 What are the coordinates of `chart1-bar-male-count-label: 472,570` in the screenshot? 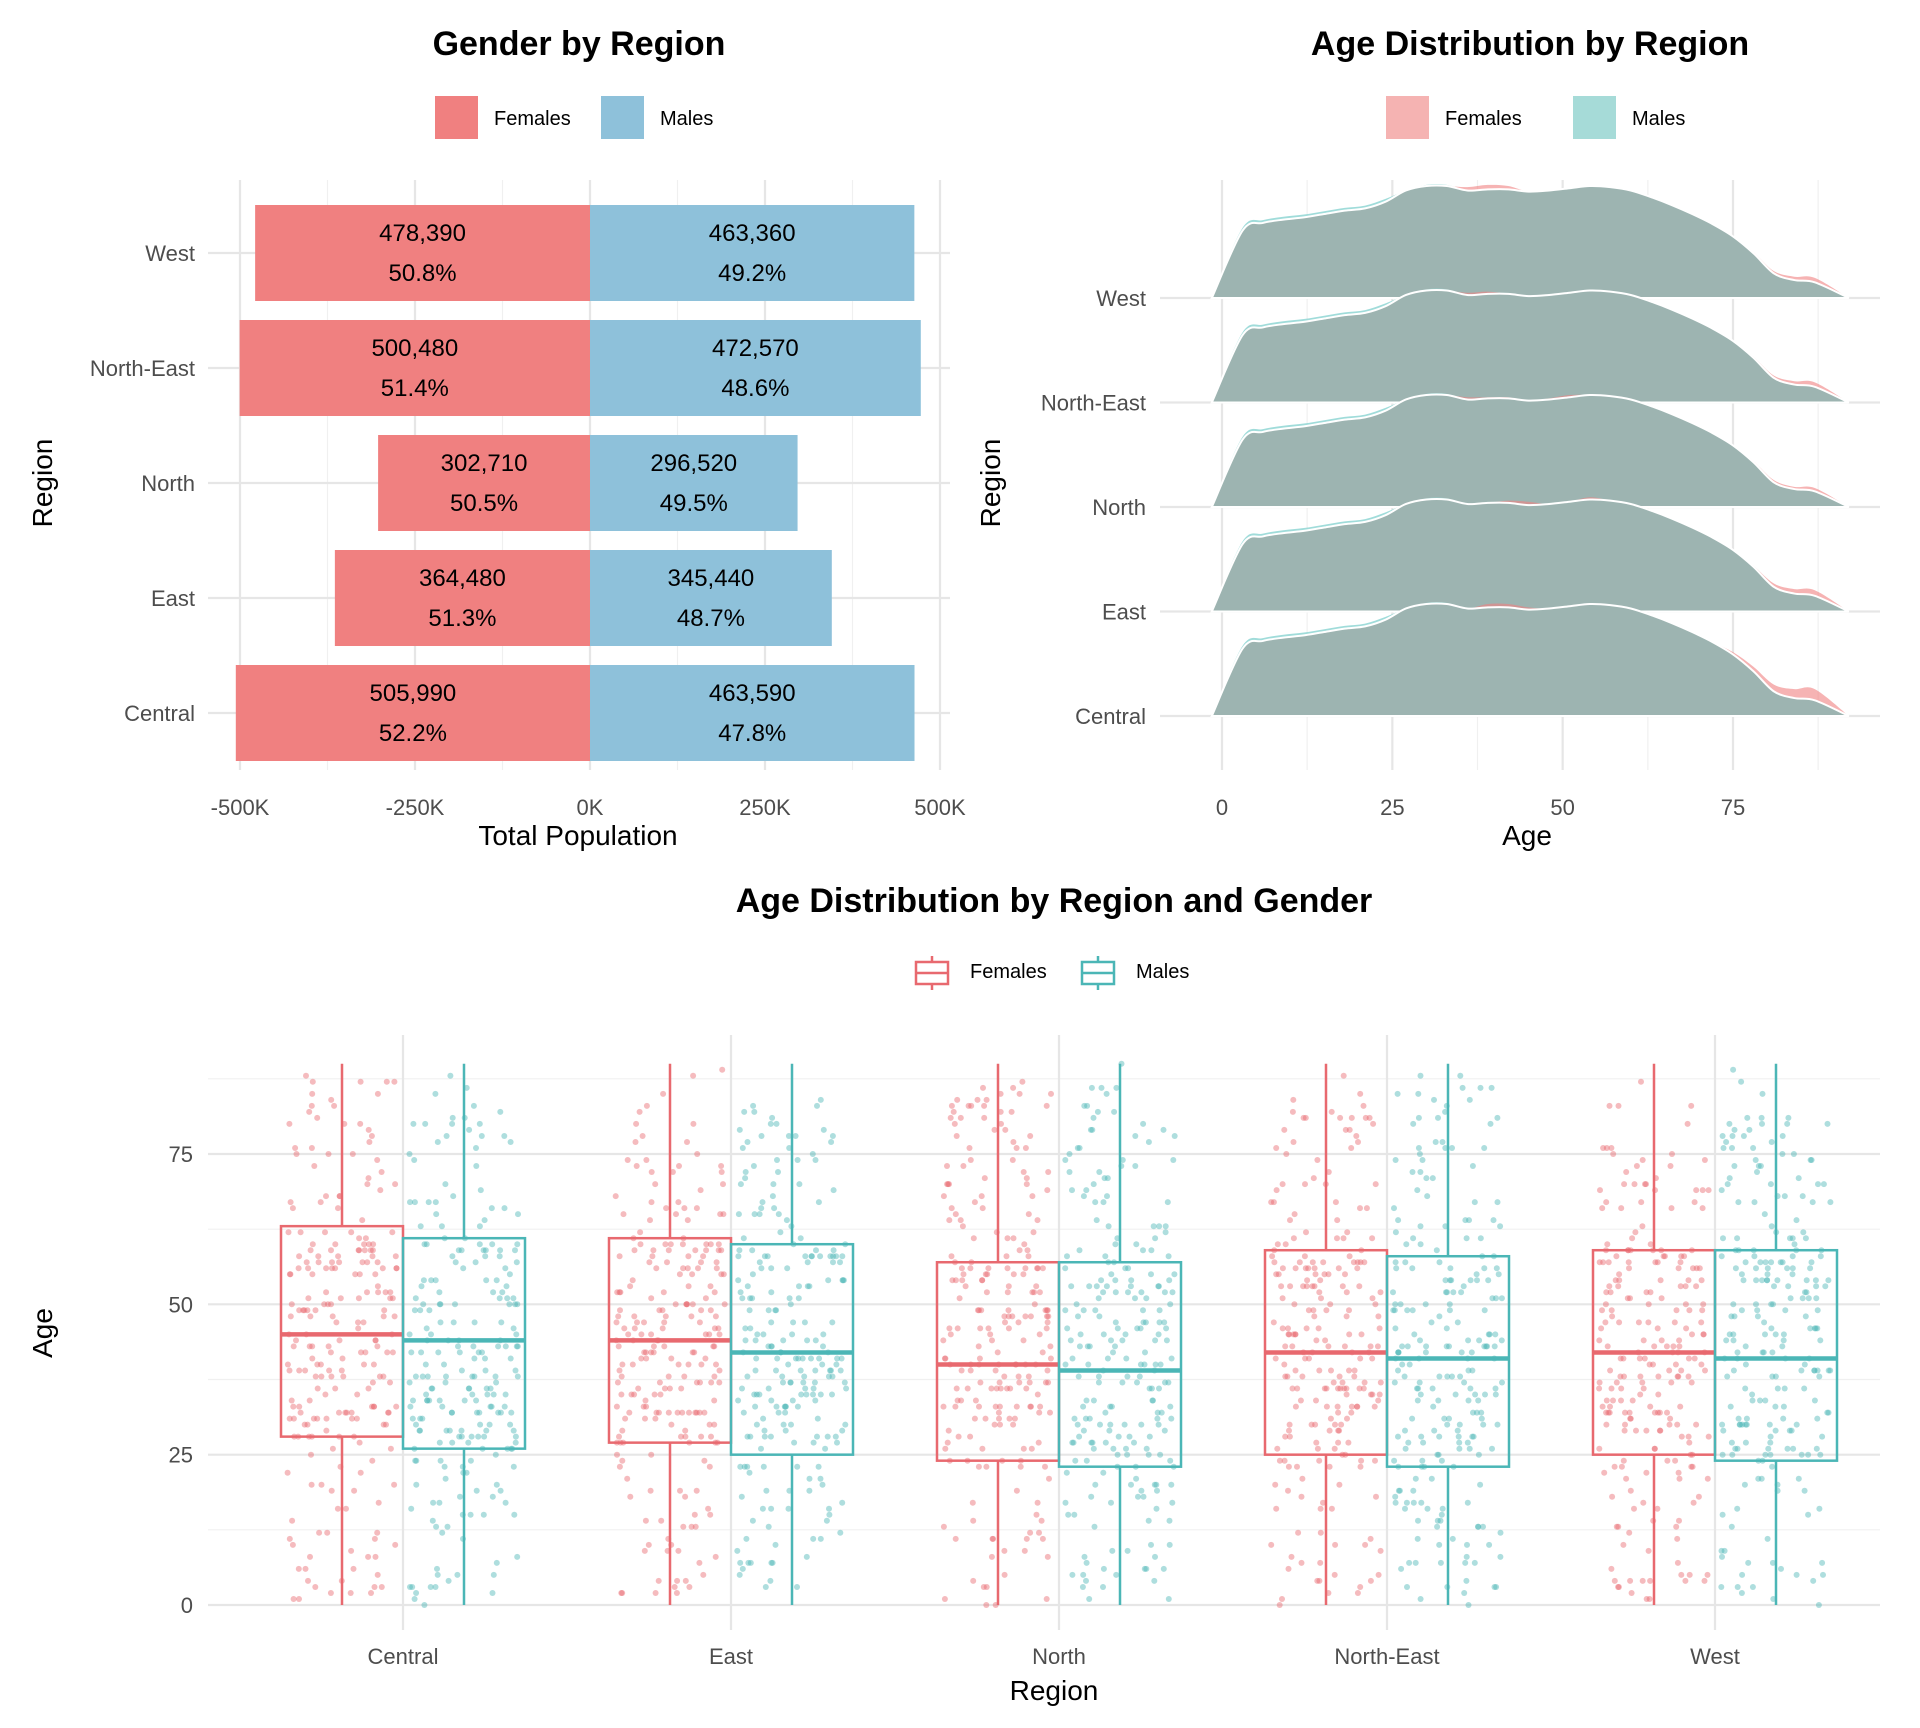 It's located at (755, 348).